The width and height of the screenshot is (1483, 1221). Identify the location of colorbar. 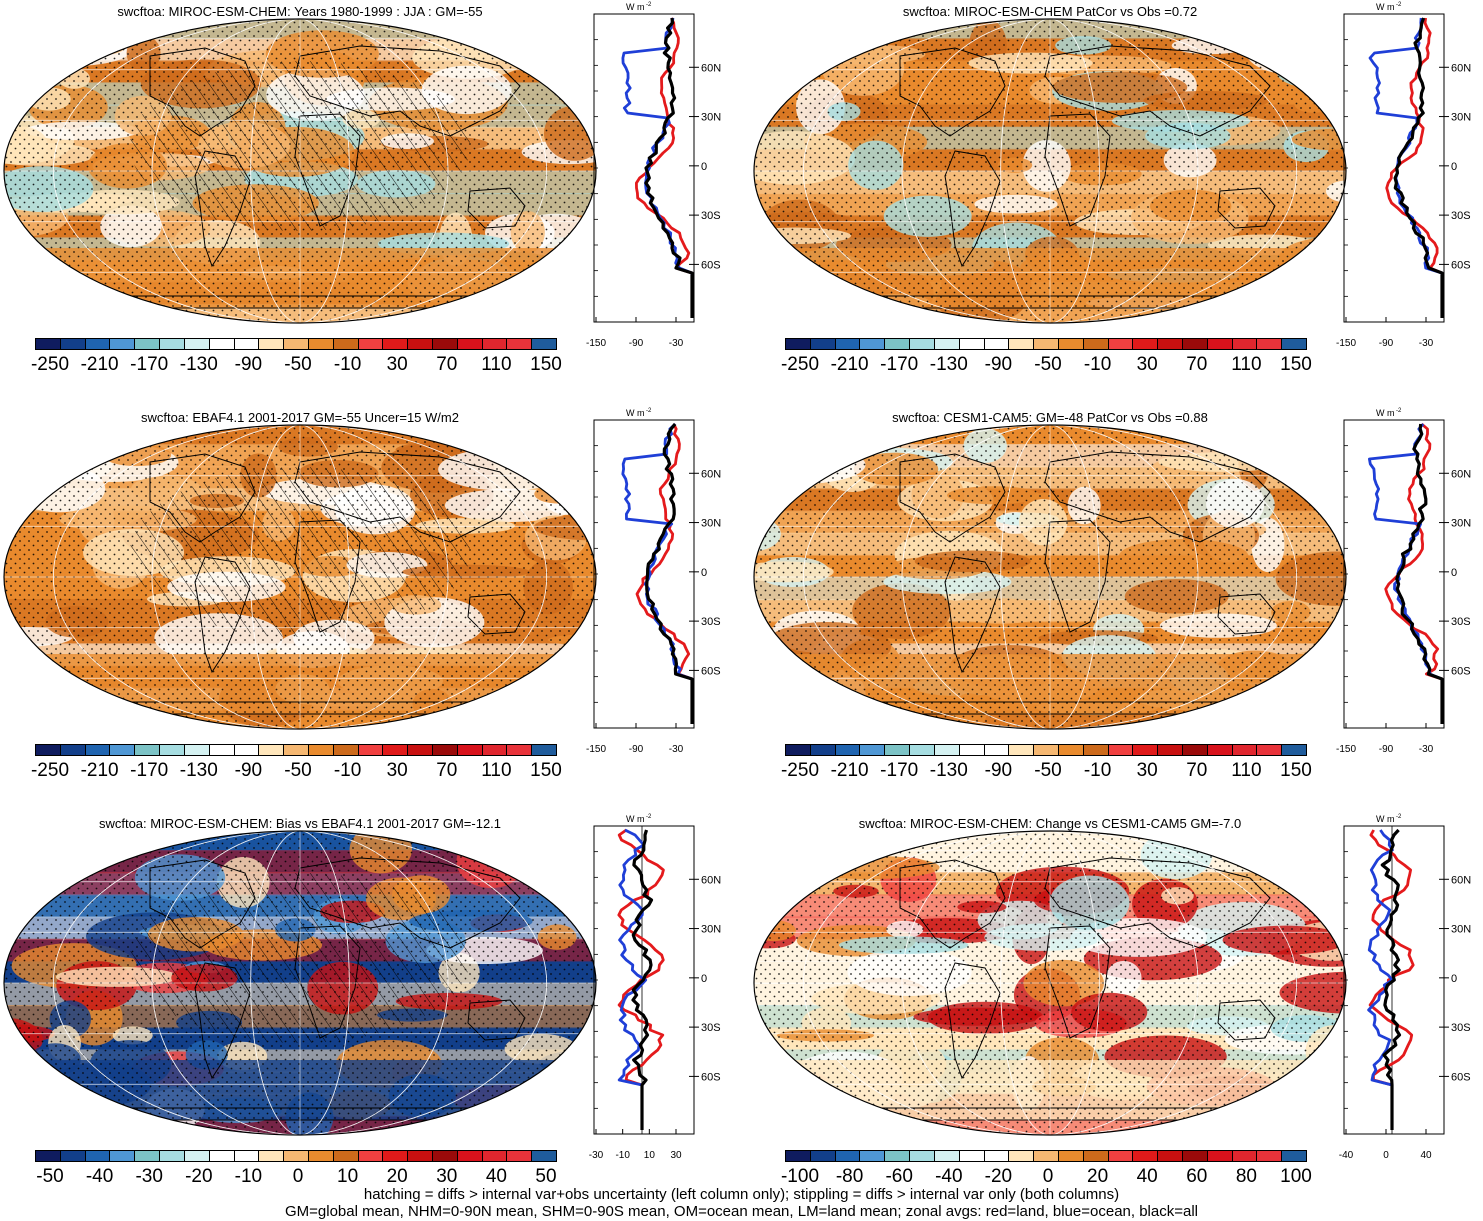
(296, 1156).